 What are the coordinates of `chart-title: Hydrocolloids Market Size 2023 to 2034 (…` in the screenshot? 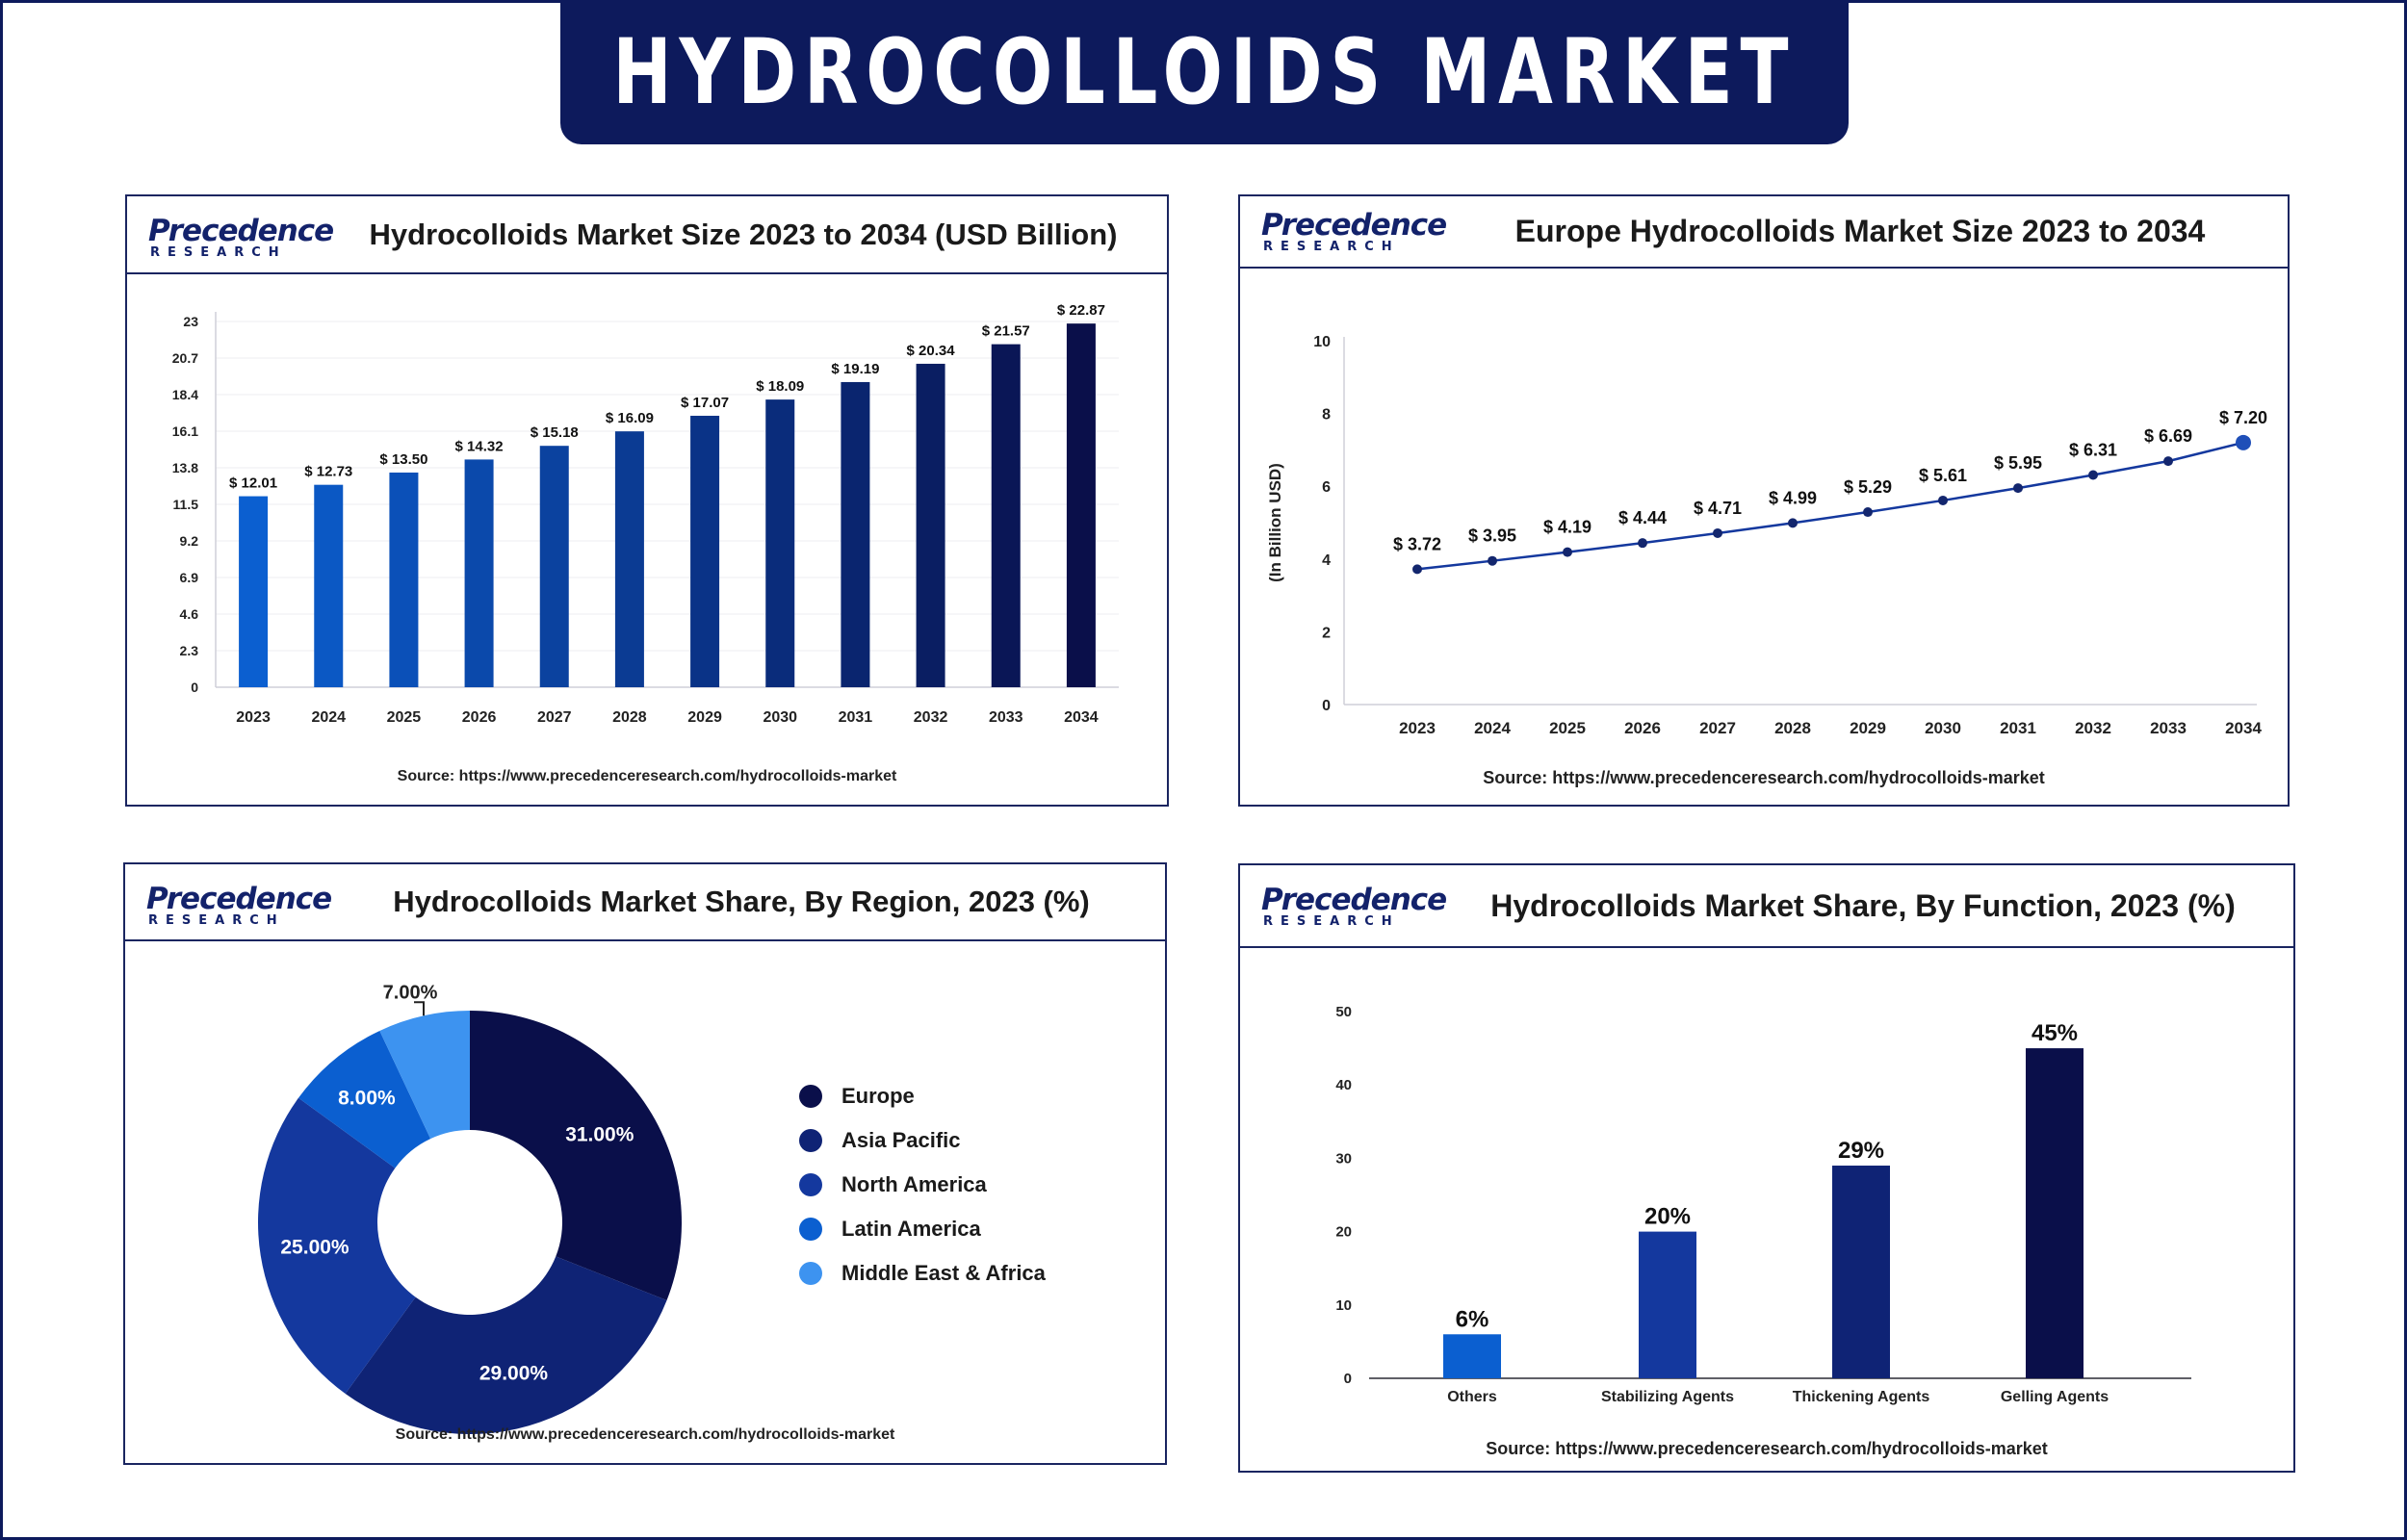 It's located at (743, 234).